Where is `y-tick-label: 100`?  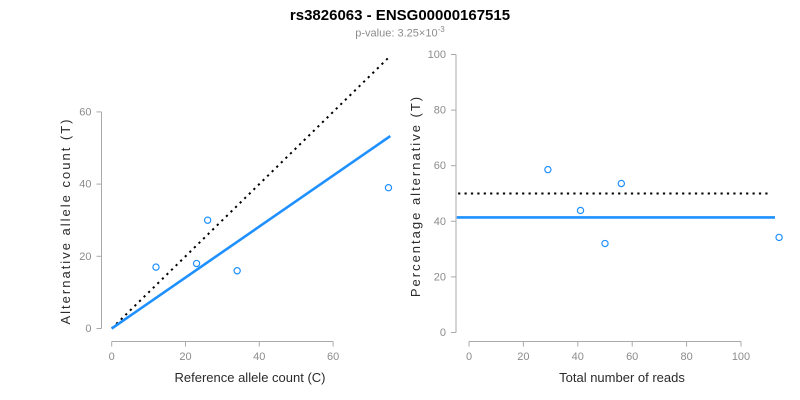 y-tick-label: 100 is located at coordinates (437, 55).